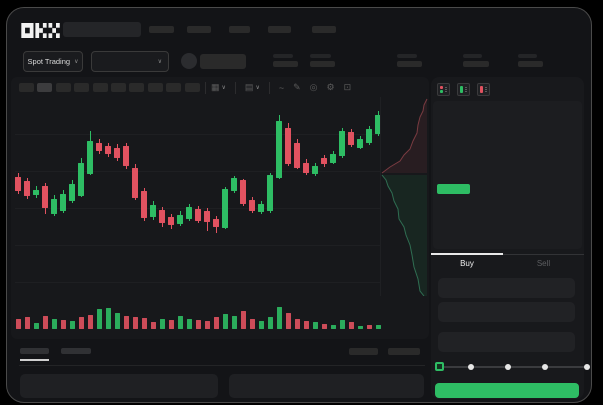 This screenshot has width=603, height=405. Describe the element at coordinates (483, 89) in the screenshot. I see `orderbook-asks-icon` at that location.